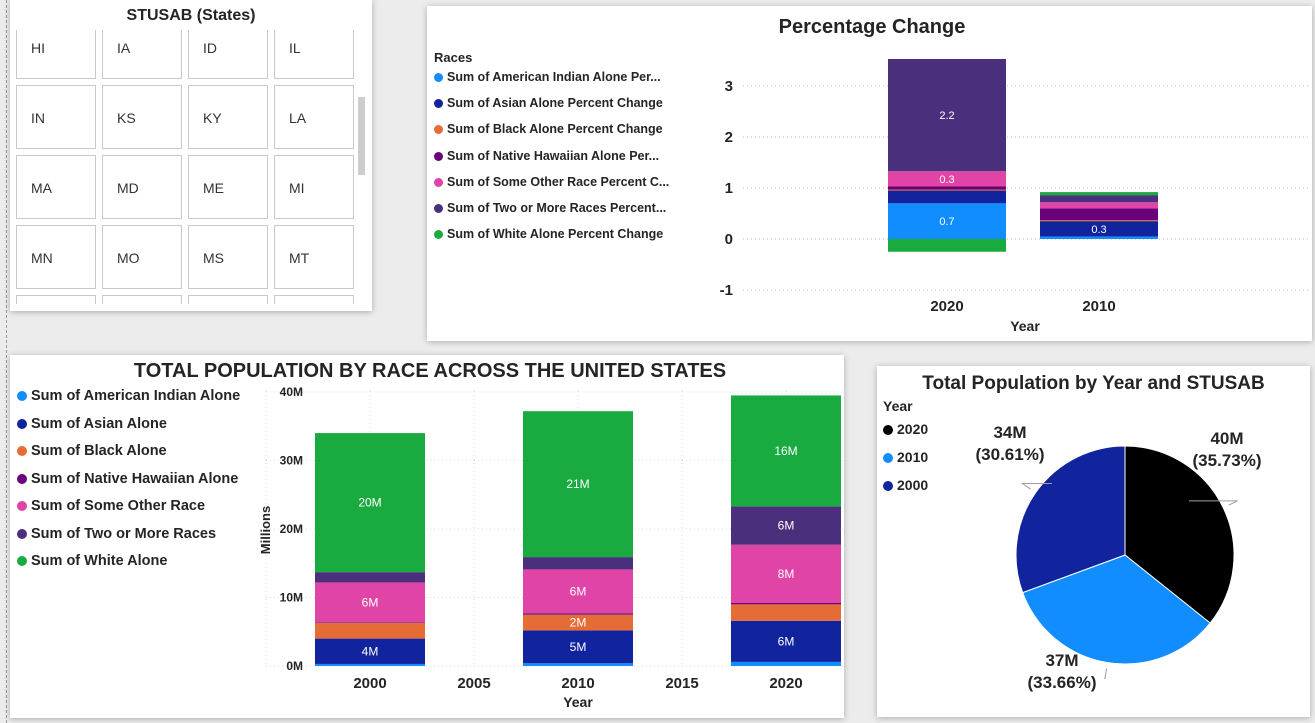  Describe the element at coordinates (1099, 229) in the screenshot. I see `bar-segment-2010-sum-of-asian-alone-percent-change` at that location.